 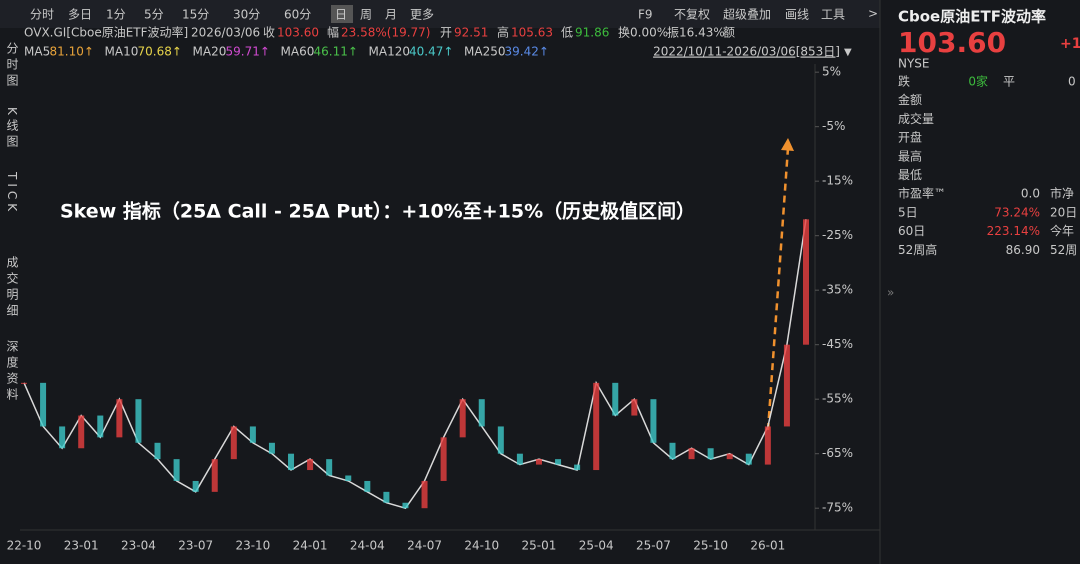 What do you see at coordinates (532, 33) in the screenshot?
I see `quote-field: 105.63` at bounding box center [532, 33].